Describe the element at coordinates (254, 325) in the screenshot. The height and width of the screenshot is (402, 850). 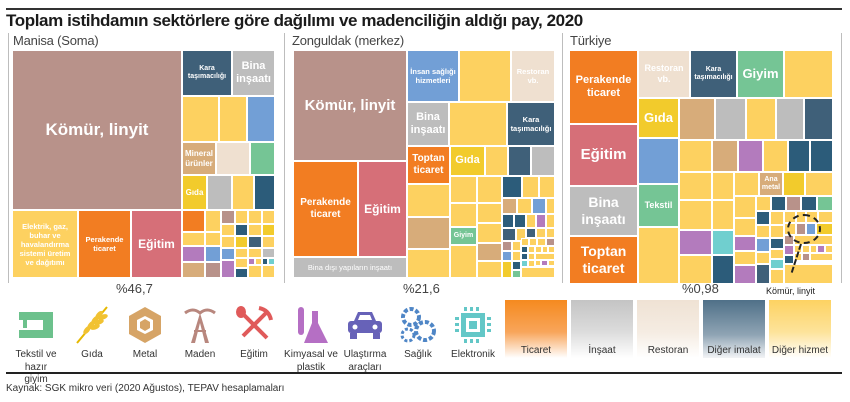
I see `pickaxe-shovel-icon` at that location.